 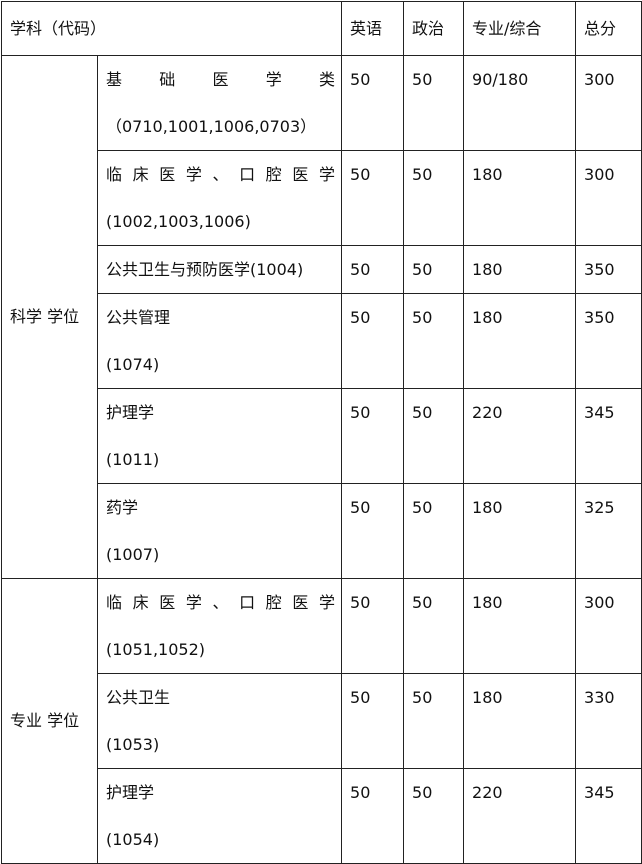 I want to click on header-row: 学科（代码） 英语 政治 专业/综合 总分, so click(x=321, y=28).